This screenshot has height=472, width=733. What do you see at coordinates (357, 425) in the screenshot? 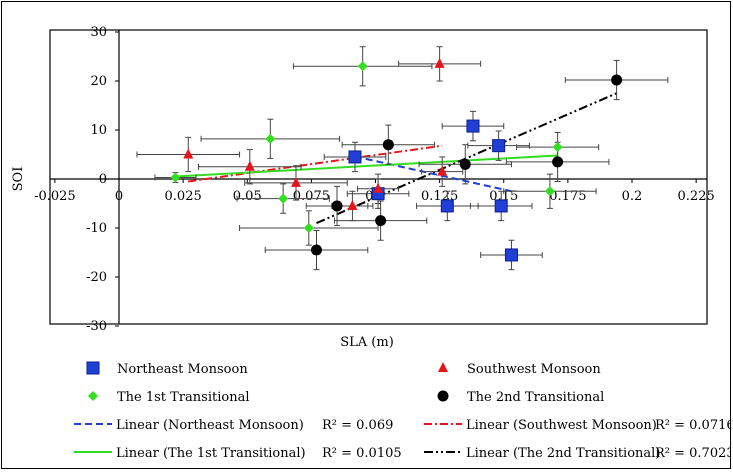
I see `r-squared-label: R² = 0.069` at bounding box center [357, 425].